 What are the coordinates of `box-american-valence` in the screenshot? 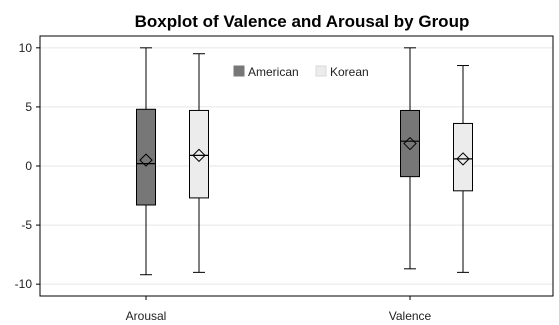 It's located at (410, 158).